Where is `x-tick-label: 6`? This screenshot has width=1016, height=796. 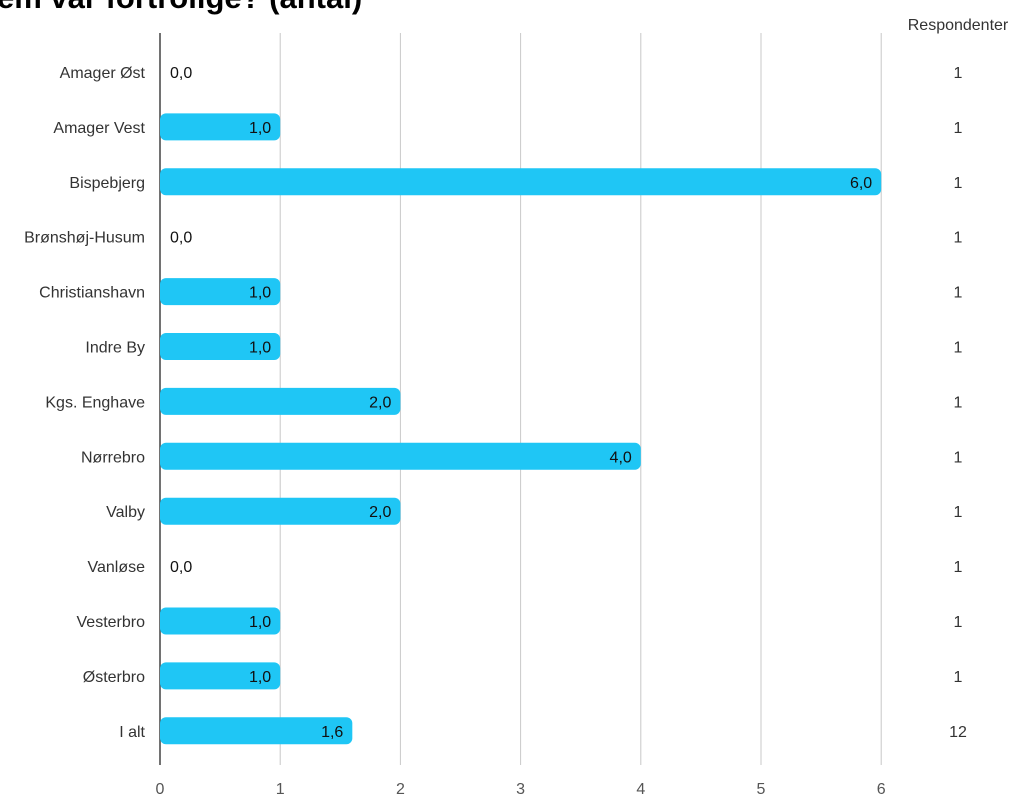
x-tick-label: 6 is located at coordinates (881, 788).